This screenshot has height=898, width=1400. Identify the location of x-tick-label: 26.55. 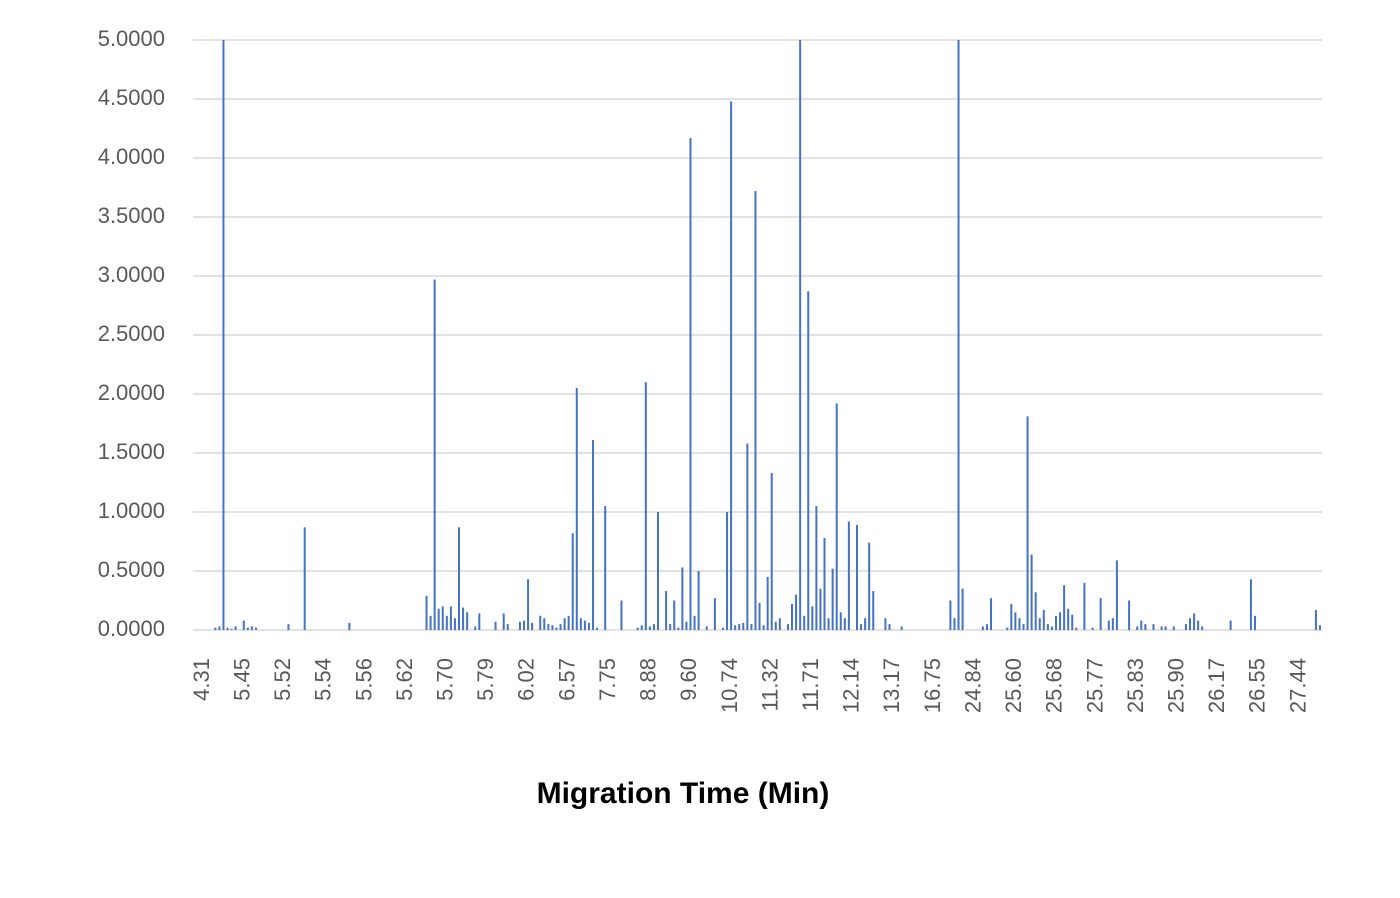
(1257, 685).